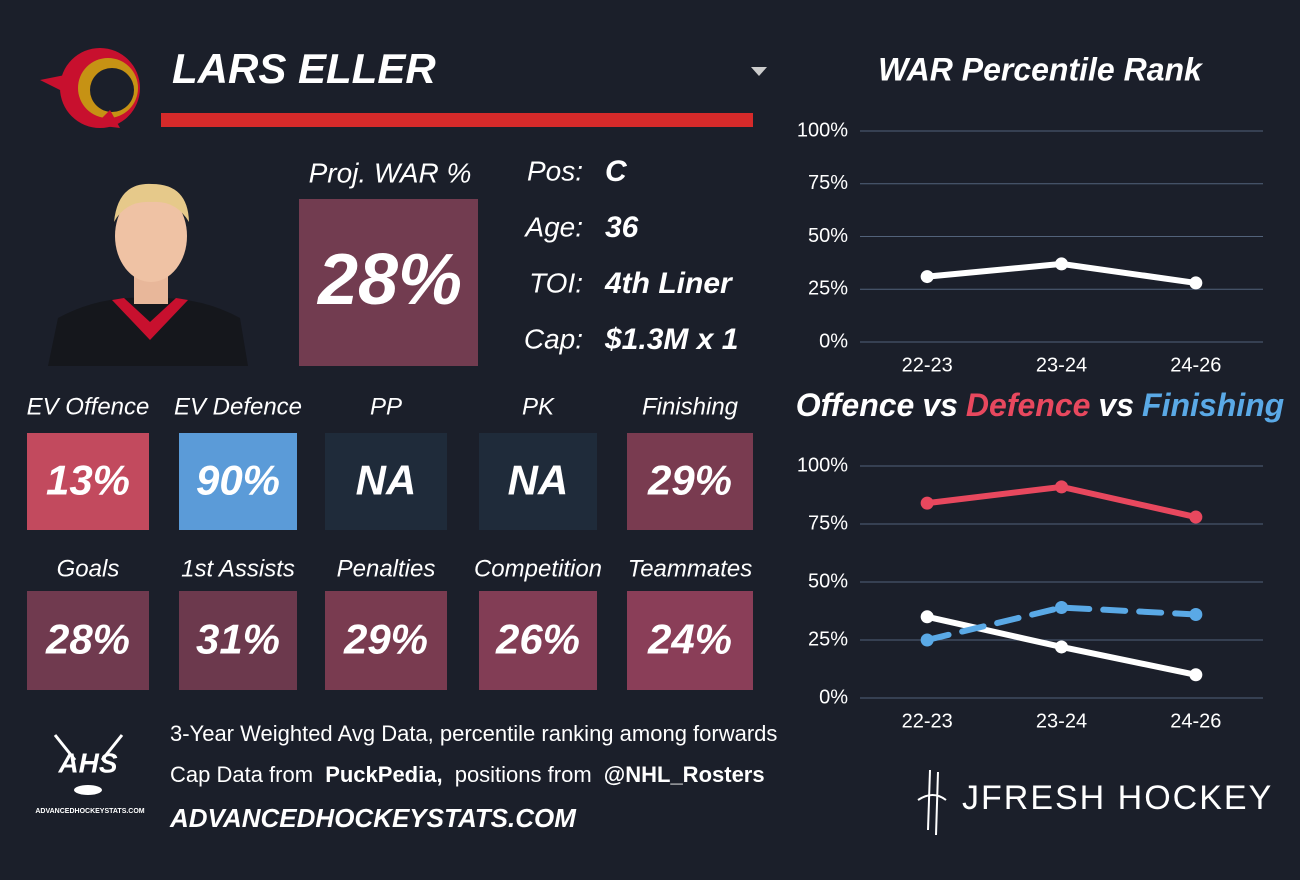 This screenshot has width=1300, height=880. Describe the element at coordinates (238, 406) in the screenshot. I see `tile-label: EV Defence` at that location.